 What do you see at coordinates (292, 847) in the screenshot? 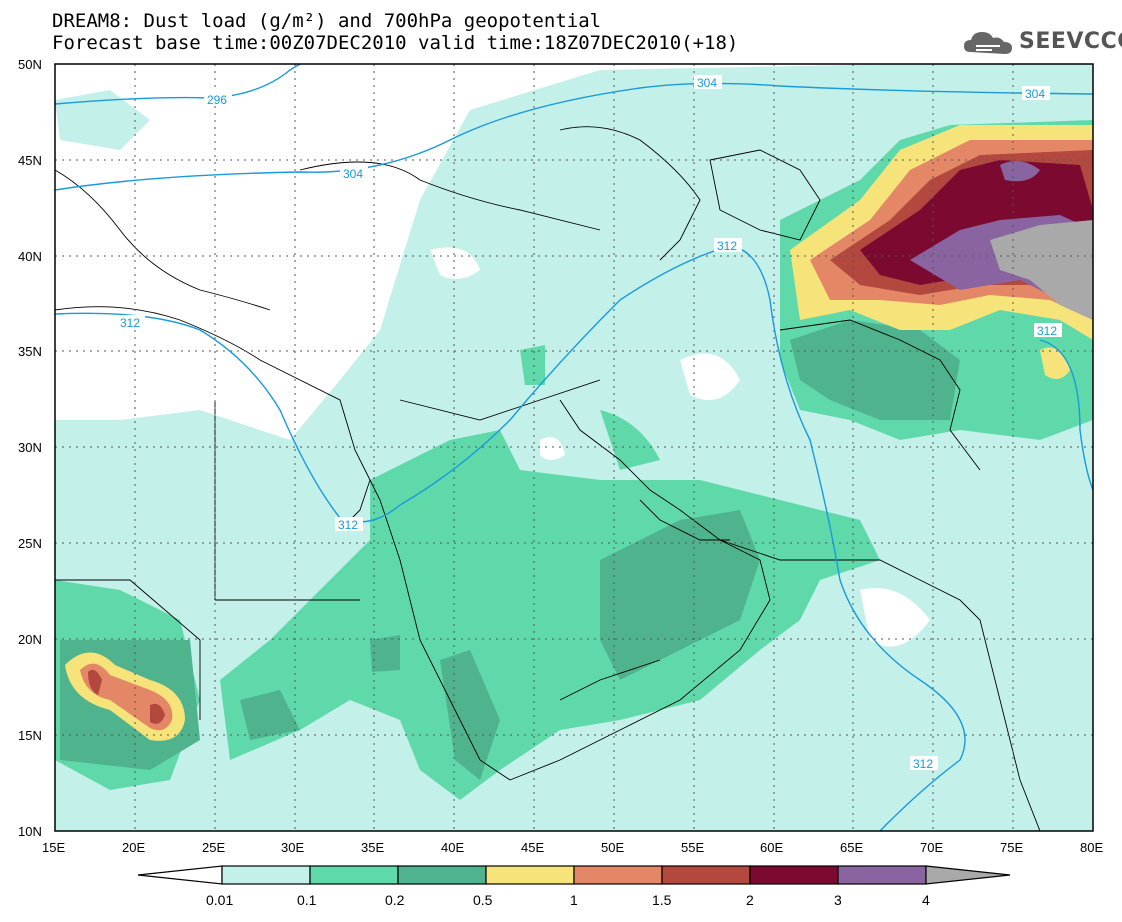
I see `x-tick-label: 30E` at bounding box center [292, 847].